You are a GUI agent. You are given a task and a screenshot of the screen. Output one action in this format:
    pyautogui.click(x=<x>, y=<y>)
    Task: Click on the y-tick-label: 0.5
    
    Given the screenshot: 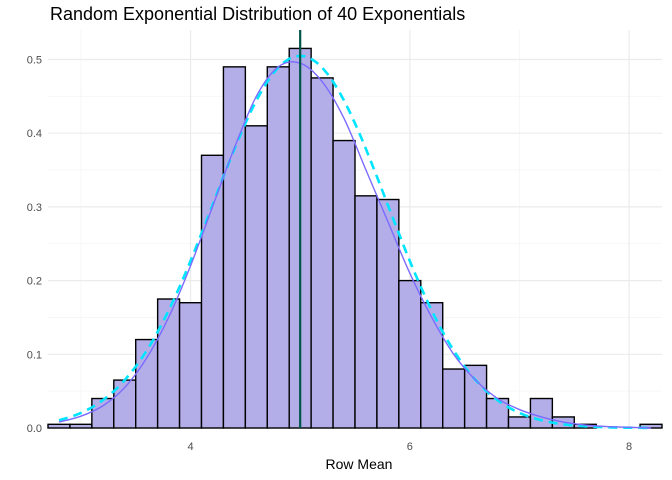 What is the action you would take?
    pyautogui.click(x=34, y=60)
    